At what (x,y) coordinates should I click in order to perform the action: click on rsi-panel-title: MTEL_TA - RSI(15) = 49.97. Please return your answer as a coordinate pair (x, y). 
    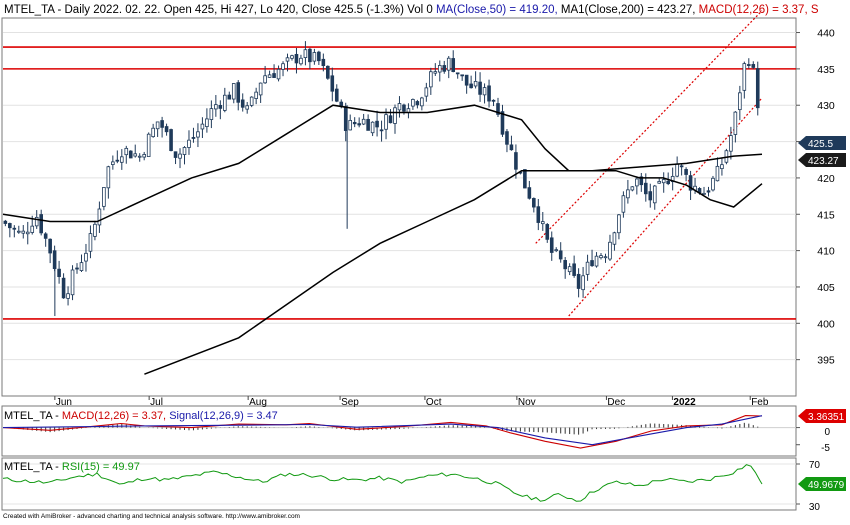
    Looking at the image, I should click on (72, 467).